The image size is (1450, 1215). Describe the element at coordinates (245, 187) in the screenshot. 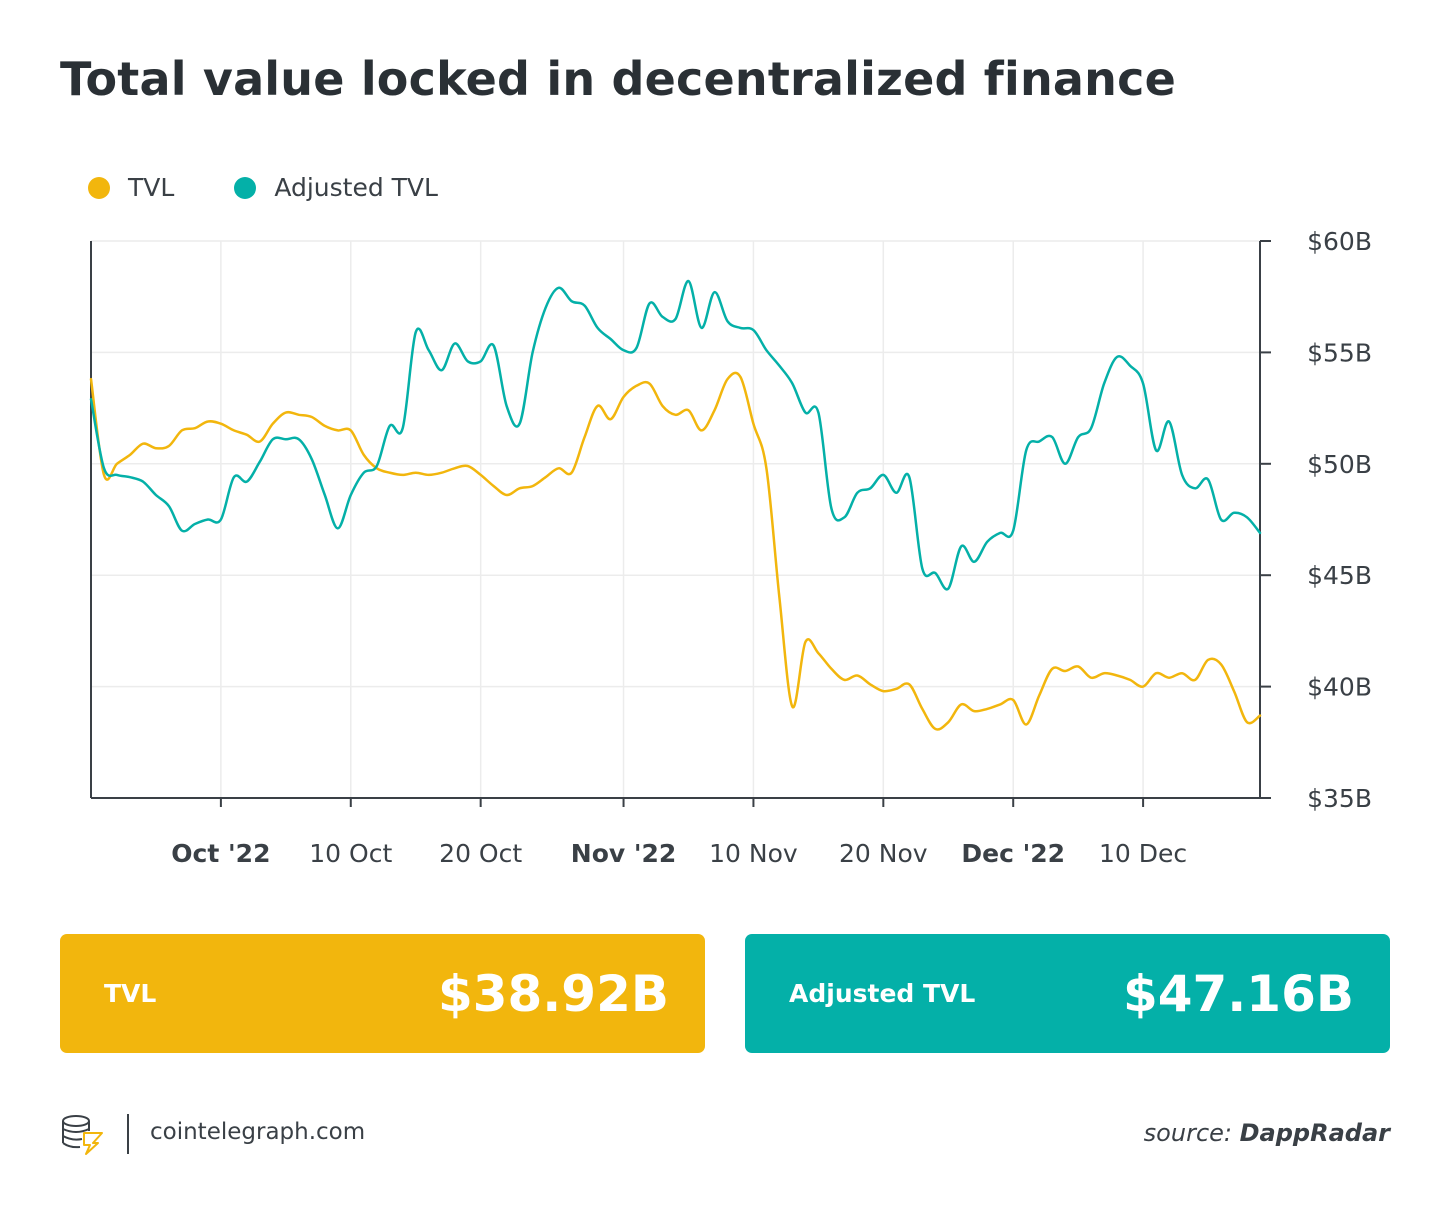

I see `legend-dot-adjusted-tvl` at that location.